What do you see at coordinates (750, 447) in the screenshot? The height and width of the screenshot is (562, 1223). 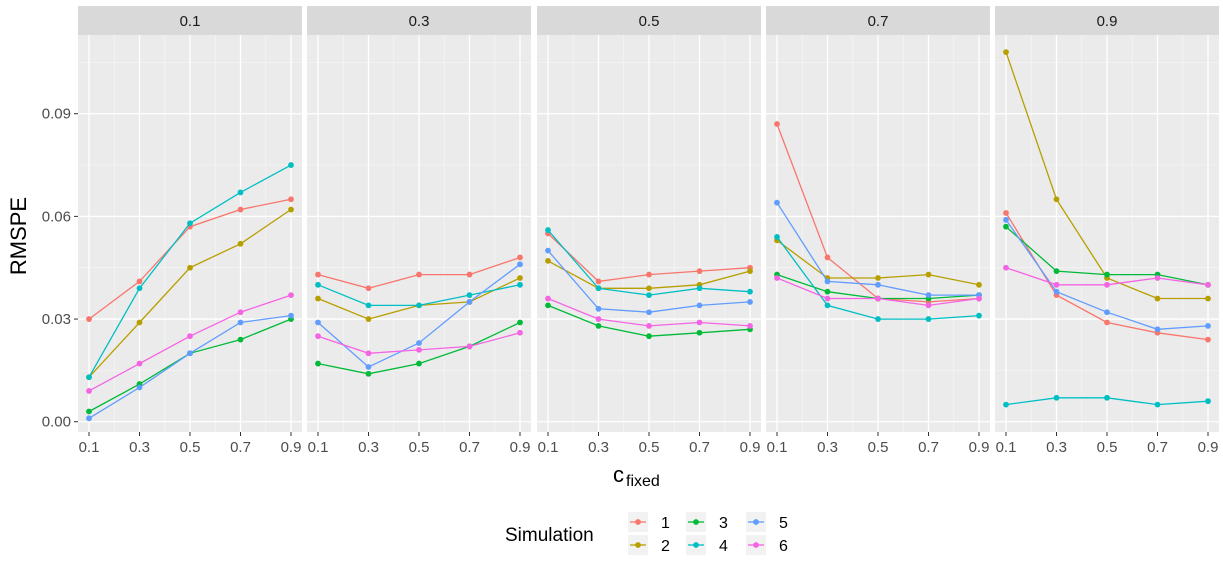 I see `x-tick-label: 0.9` at bounding box center [750, 447].